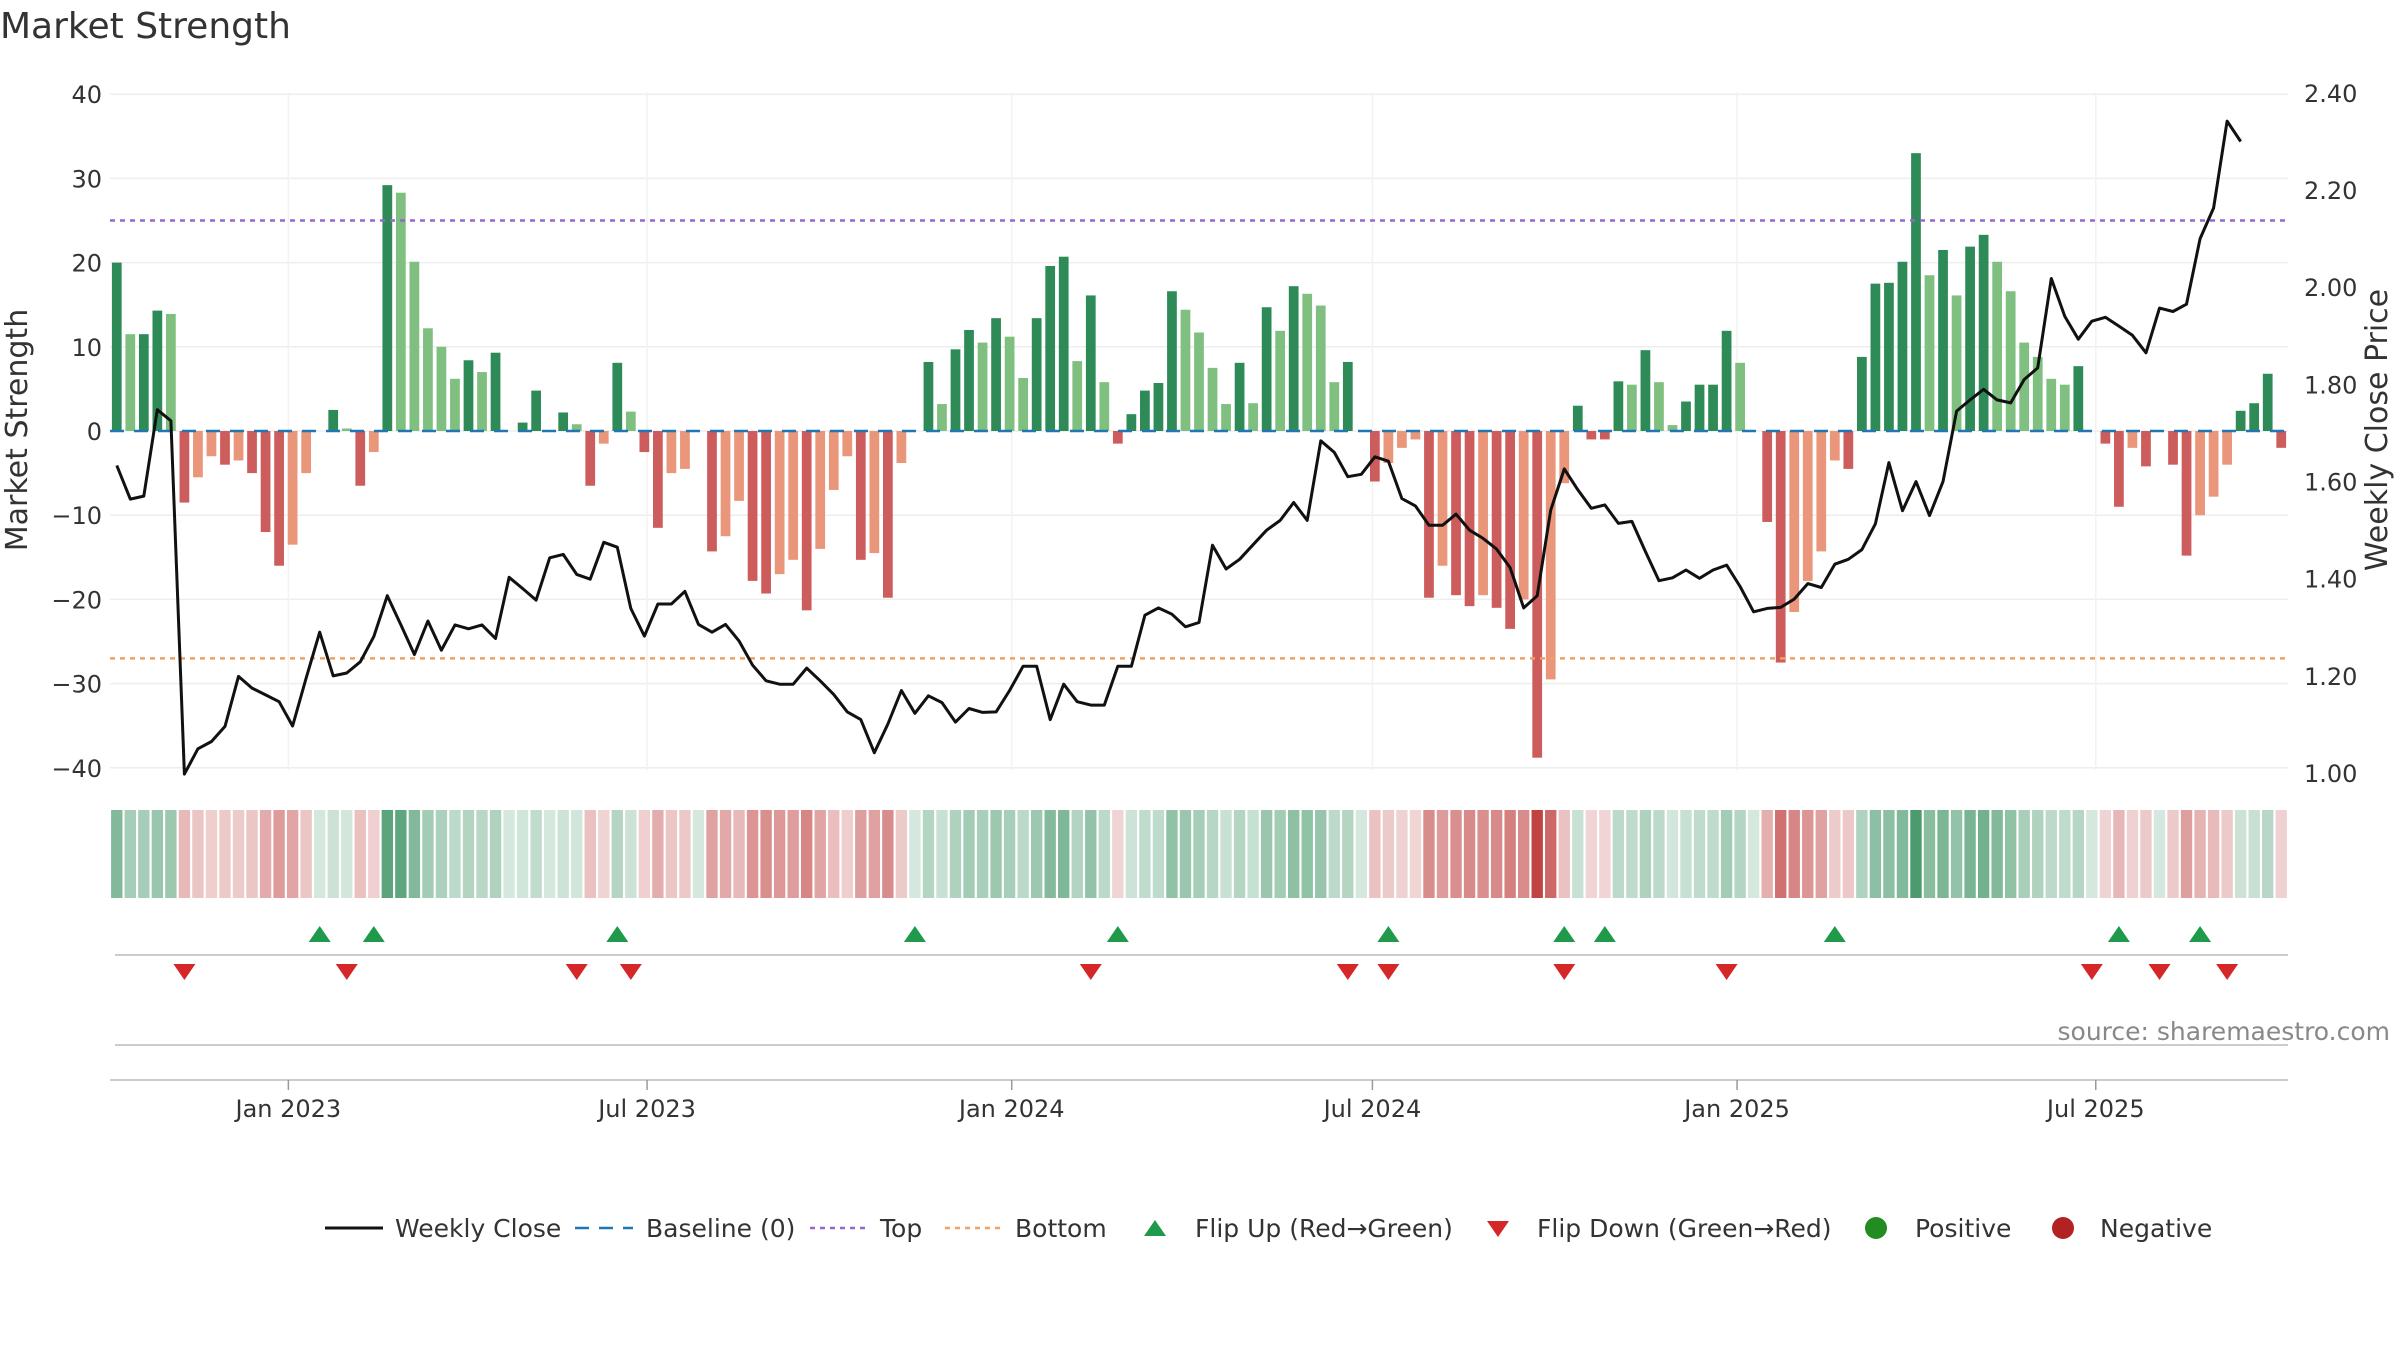 The image size is (2400, 1350). Describe the element at coordinates (86, 348) in the screenshot. I see `left-tick-label: 10` at that location.